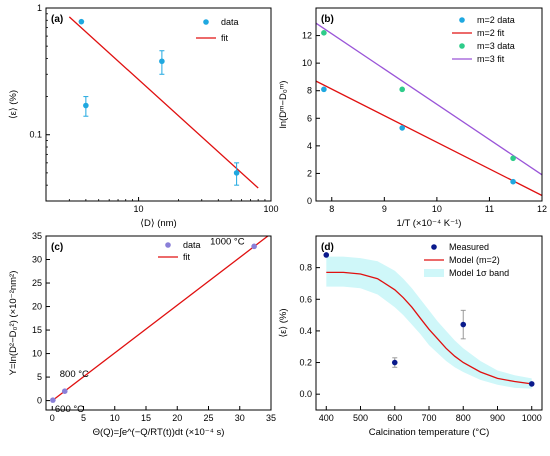 The width and height of the screenshot is (550, 456). What do you see at coordinates (305, 299) in the screenshot?
I see `y-tick-label: 0.6` at bounding box center [305, 299].